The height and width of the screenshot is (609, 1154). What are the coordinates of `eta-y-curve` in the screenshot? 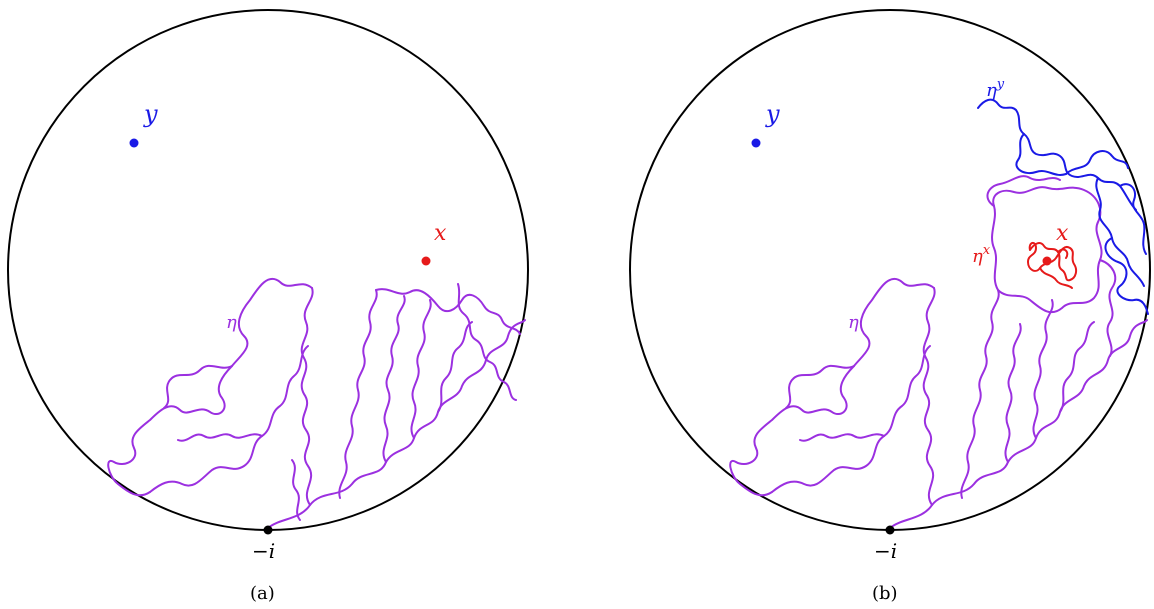 It's located at (1063, 206).